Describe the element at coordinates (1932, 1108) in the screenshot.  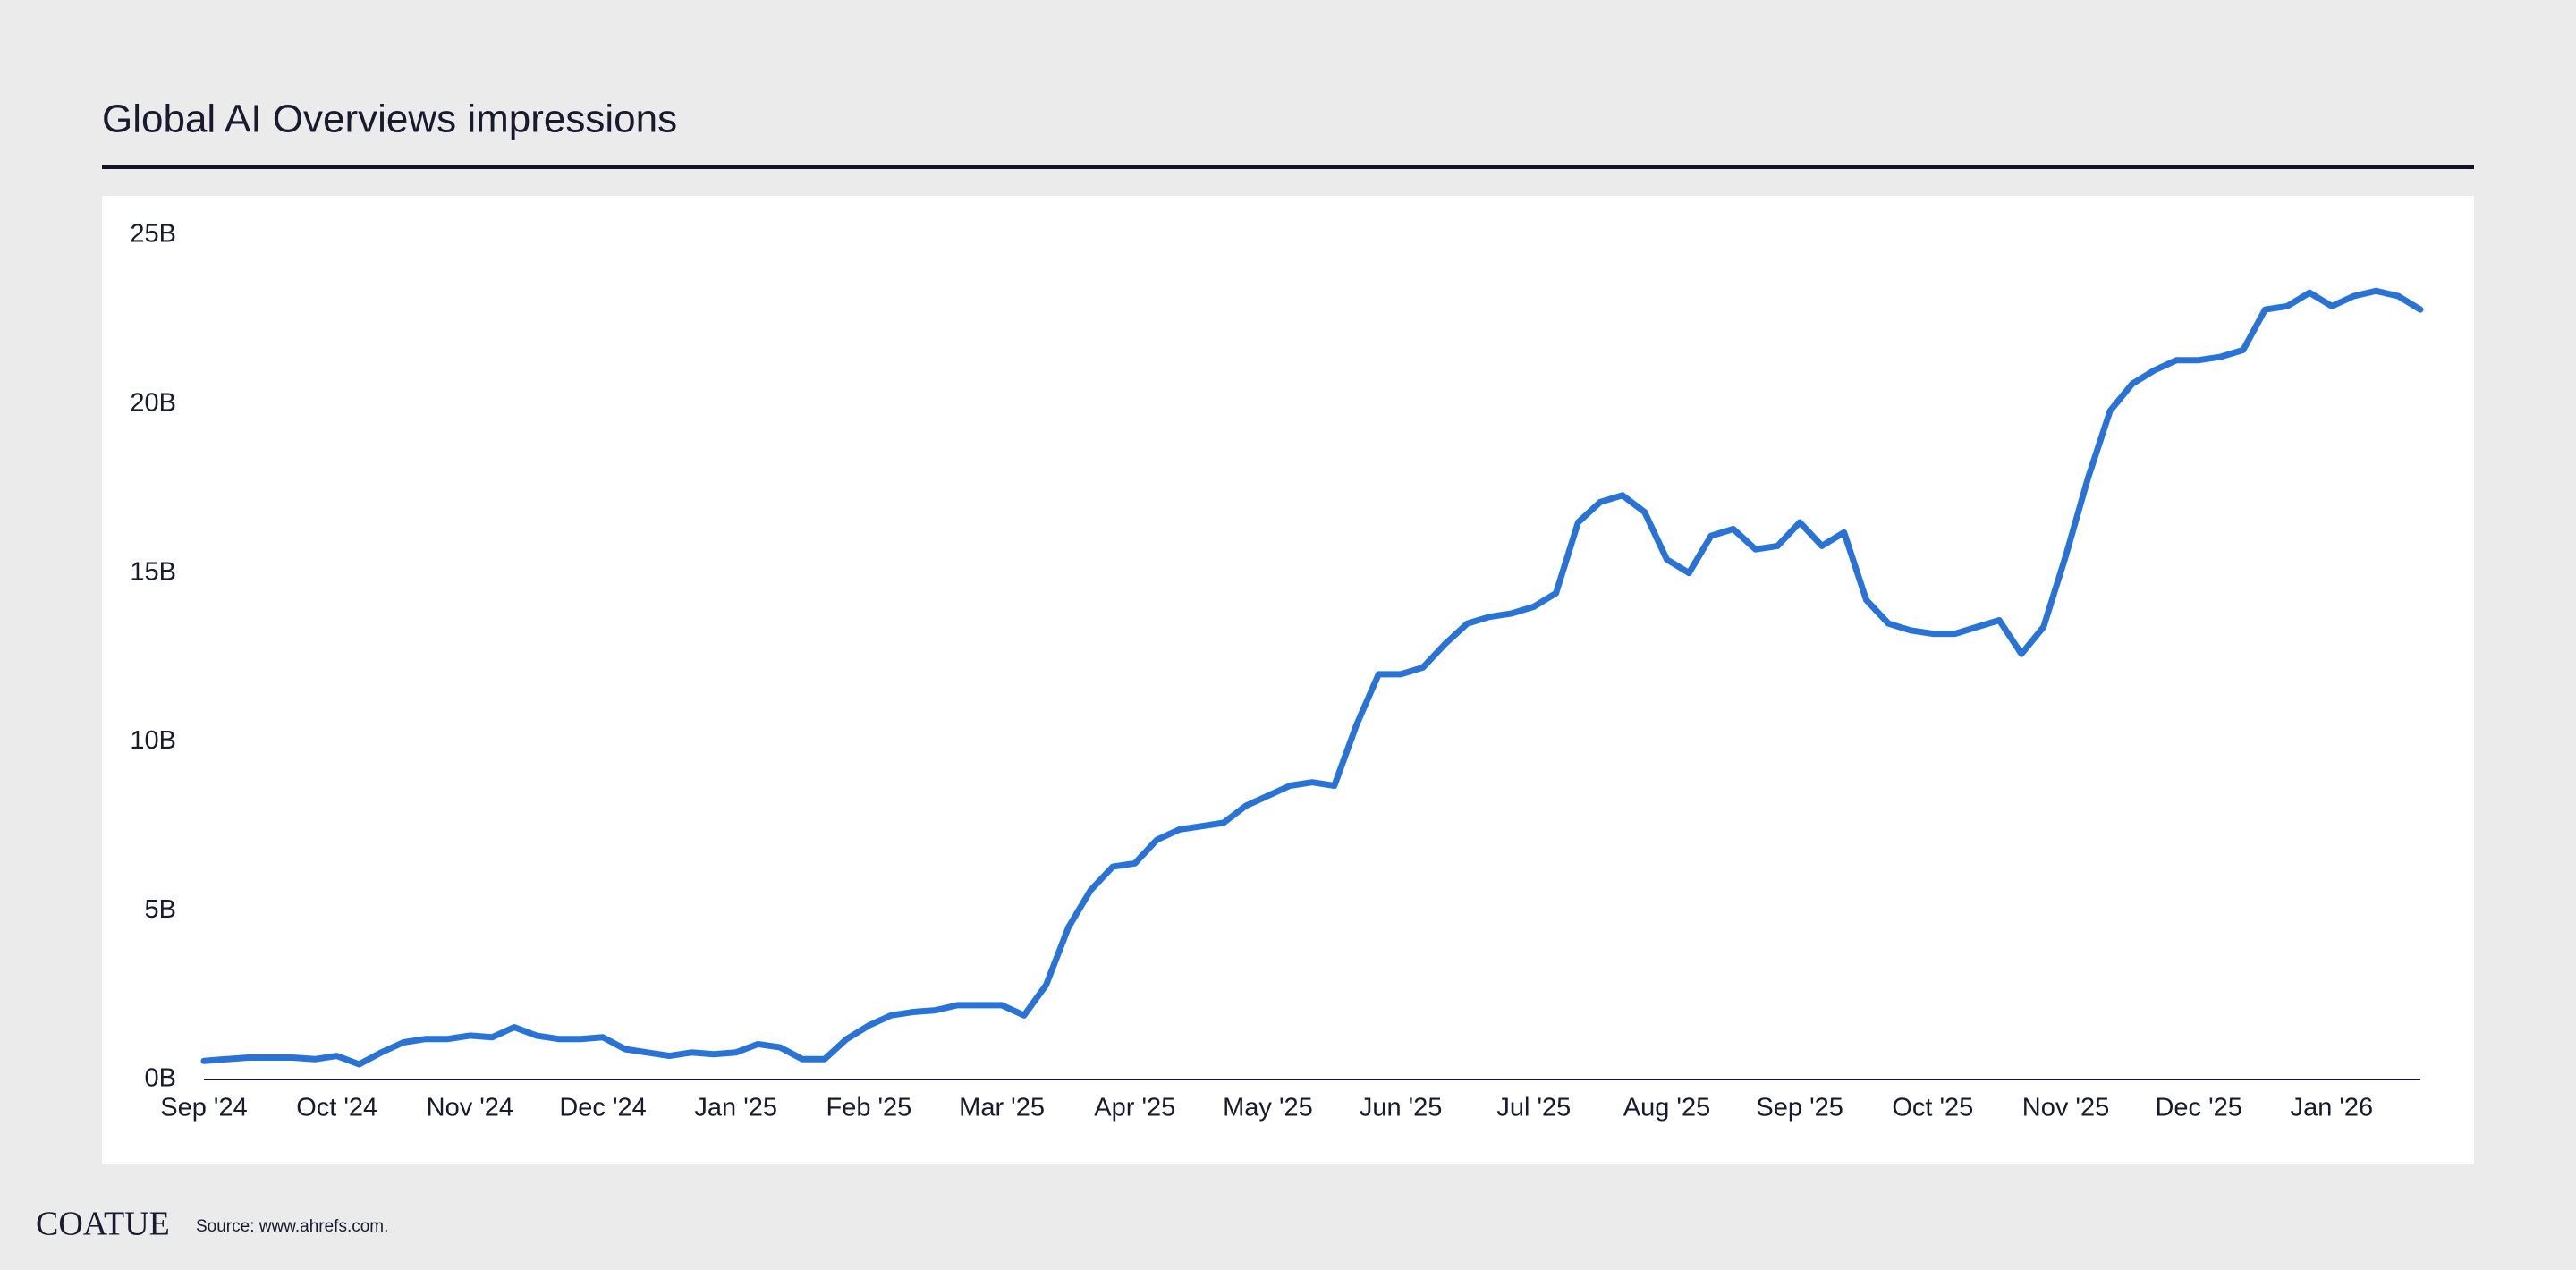
I see `x-tick-label: Oct '25` at that location.